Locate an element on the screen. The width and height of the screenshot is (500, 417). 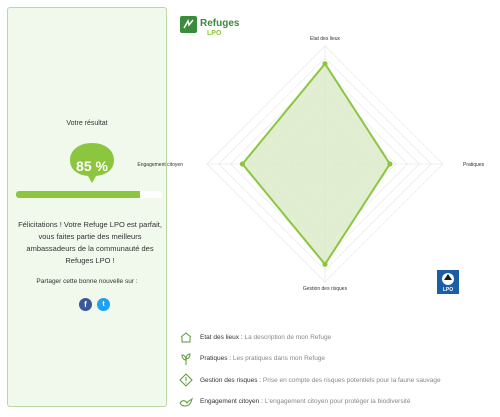
score-bubble is located at coordinates (92, 163).